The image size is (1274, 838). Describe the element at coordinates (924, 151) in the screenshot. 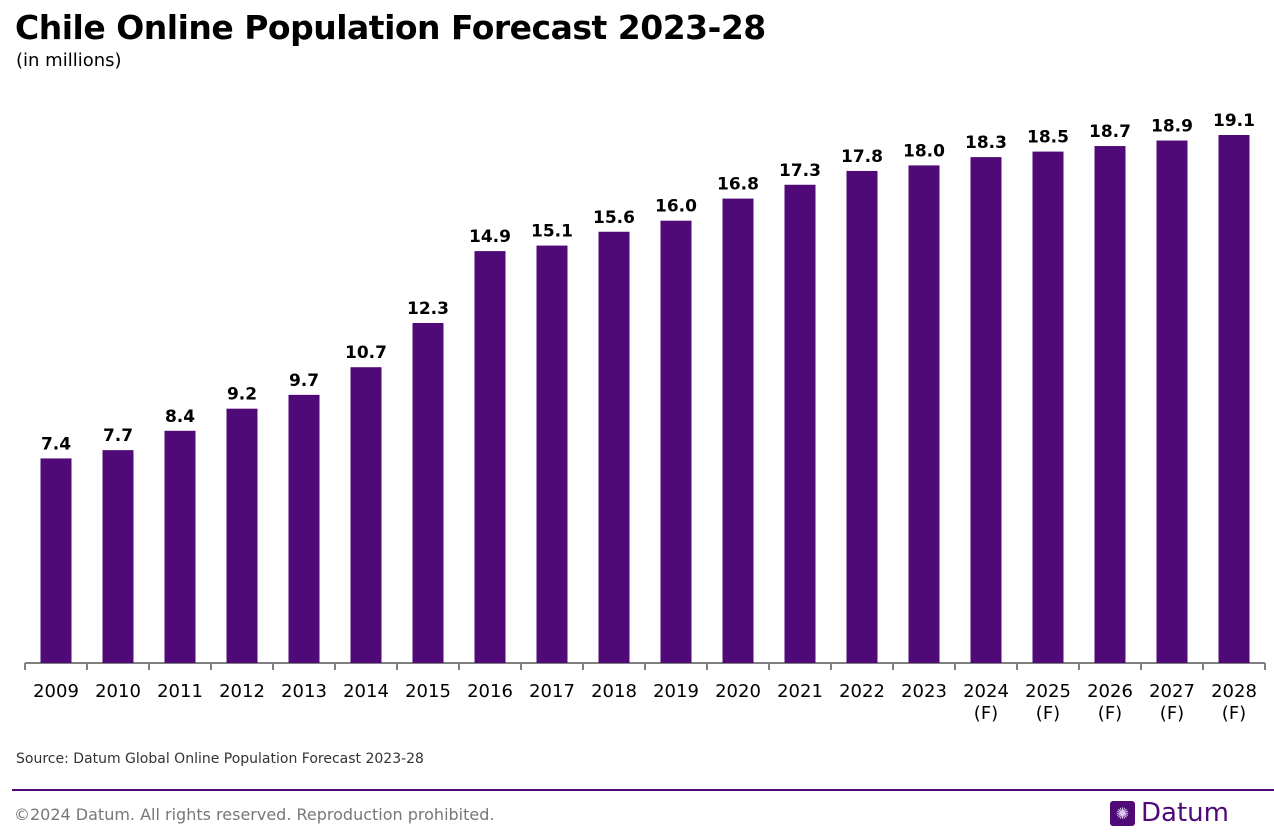

I see `data-label: 18.0` at that location.